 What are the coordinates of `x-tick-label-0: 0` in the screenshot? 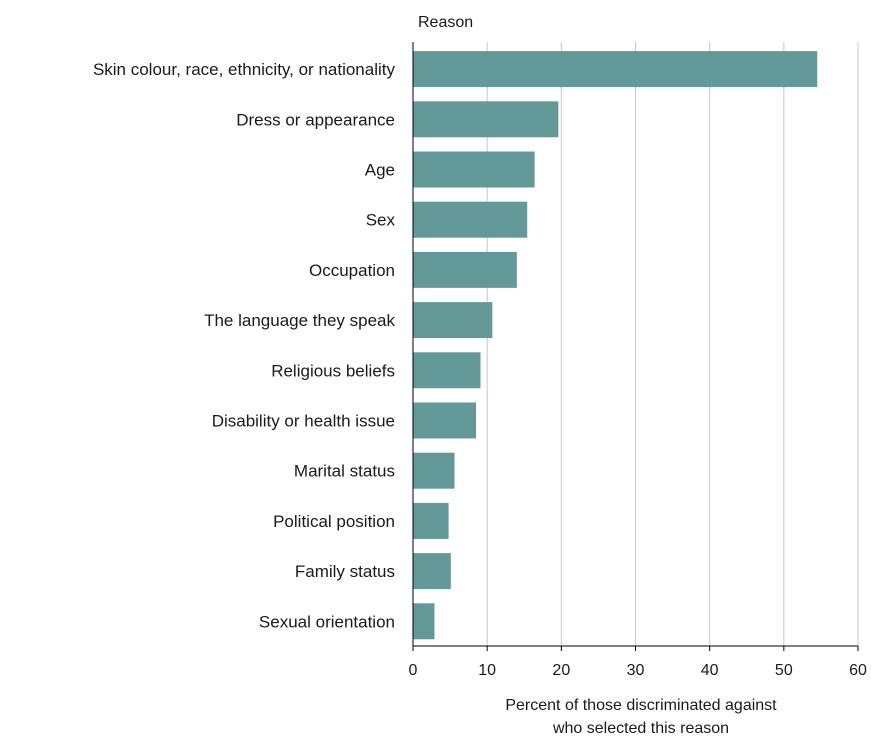 It's located at (413, 670).